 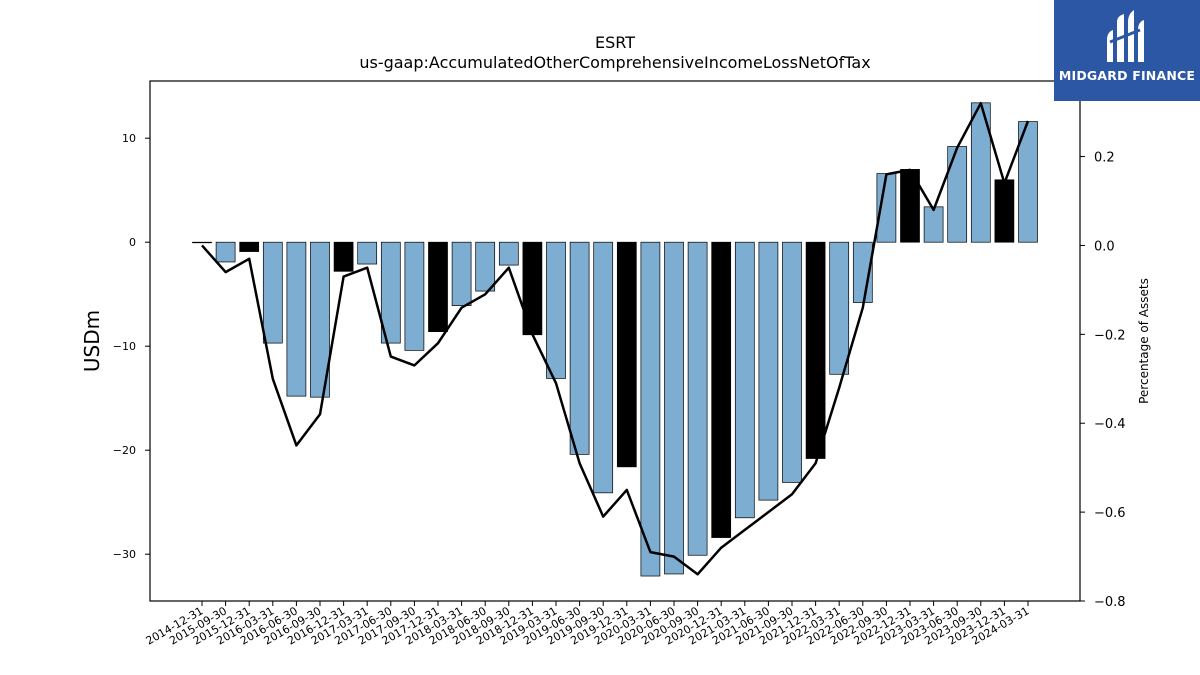 What do you see at coordinates (132, 242) in the screenshot?
I see `y-tick-label: 0` at bounding box center [132, 242].